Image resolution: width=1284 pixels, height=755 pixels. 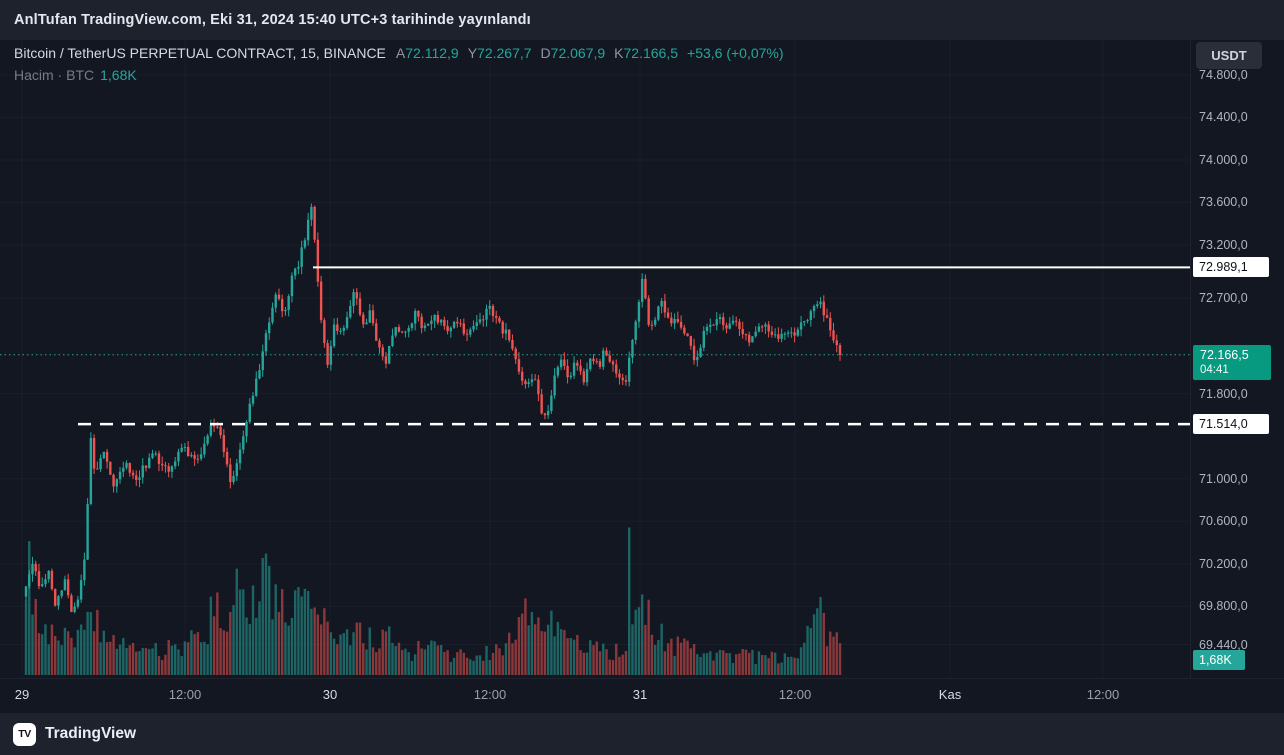 I want to click on volume-value: 1,68K, so click(x=118, y=75).